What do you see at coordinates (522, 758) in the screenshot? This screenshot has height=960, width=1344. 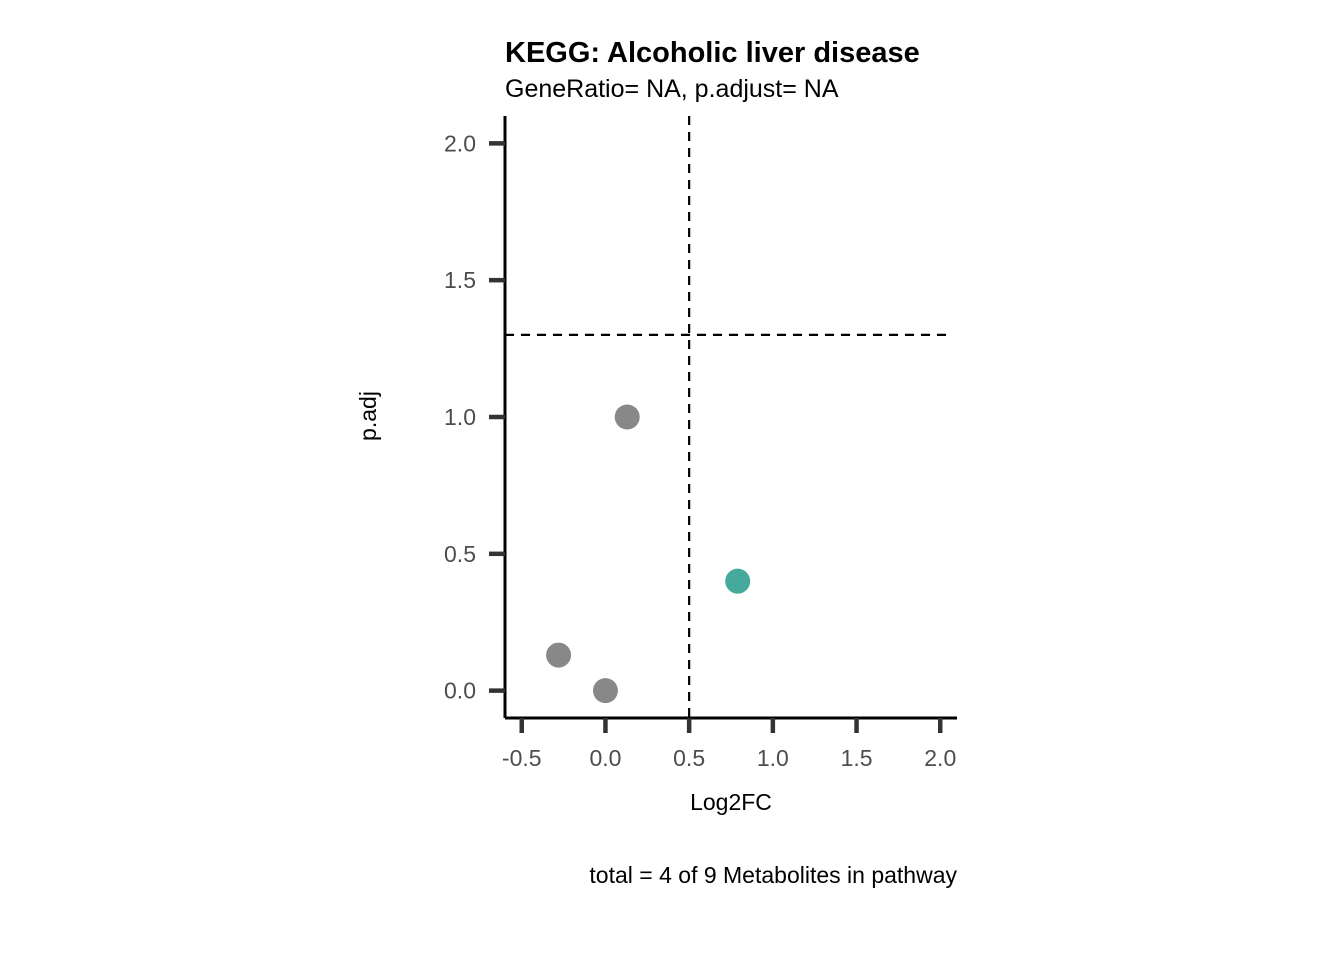 I see `x-tick-label: -0.5` at bounding box center [522, 758].